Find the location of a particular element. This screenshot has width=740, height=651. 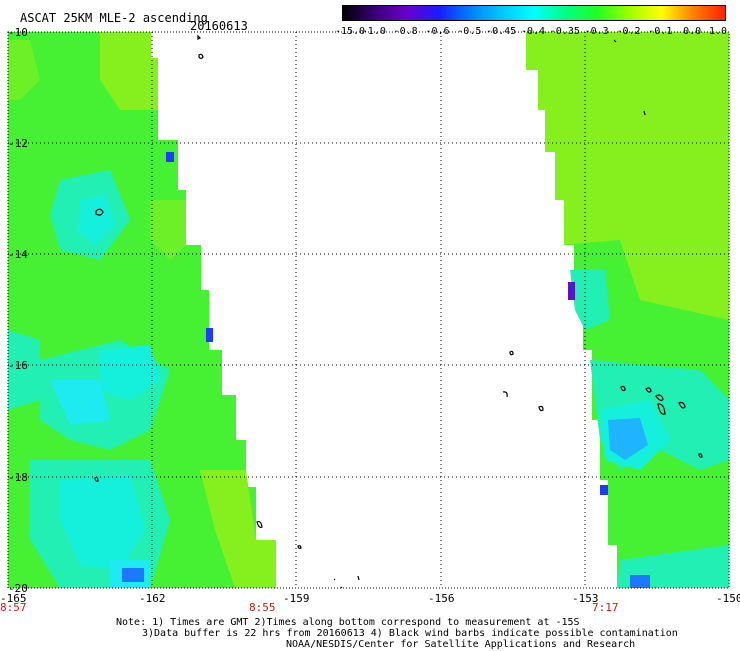

colorbar-tick-label: -15.0 is located at coordinates (350, 31).